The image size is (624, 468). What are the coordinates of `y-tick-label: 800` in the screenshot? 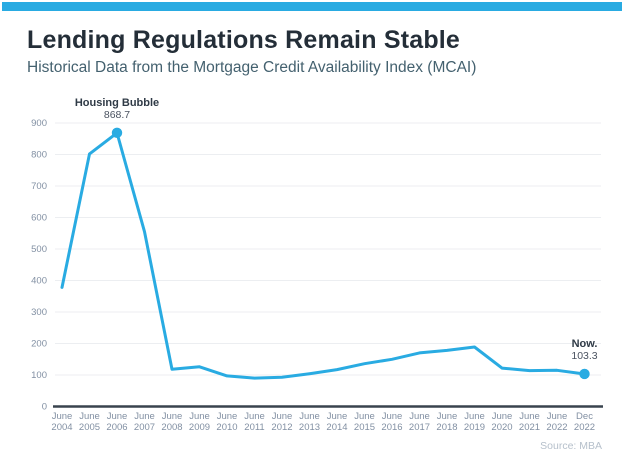 It's located at (39, 155).